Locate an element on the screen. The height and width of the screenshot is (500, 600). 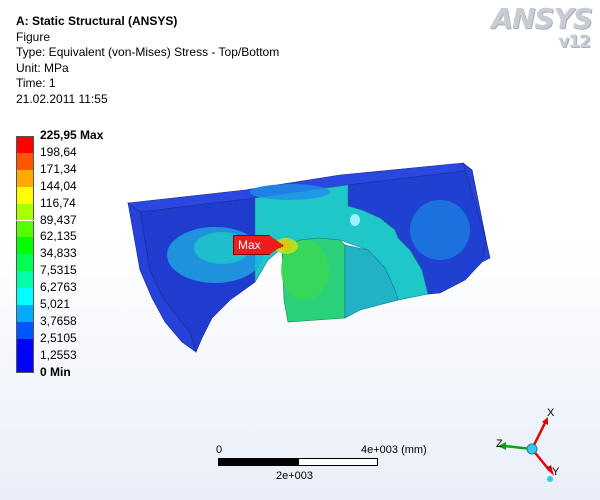
legend-label: 62,135 is located at coordinates (58, 236).